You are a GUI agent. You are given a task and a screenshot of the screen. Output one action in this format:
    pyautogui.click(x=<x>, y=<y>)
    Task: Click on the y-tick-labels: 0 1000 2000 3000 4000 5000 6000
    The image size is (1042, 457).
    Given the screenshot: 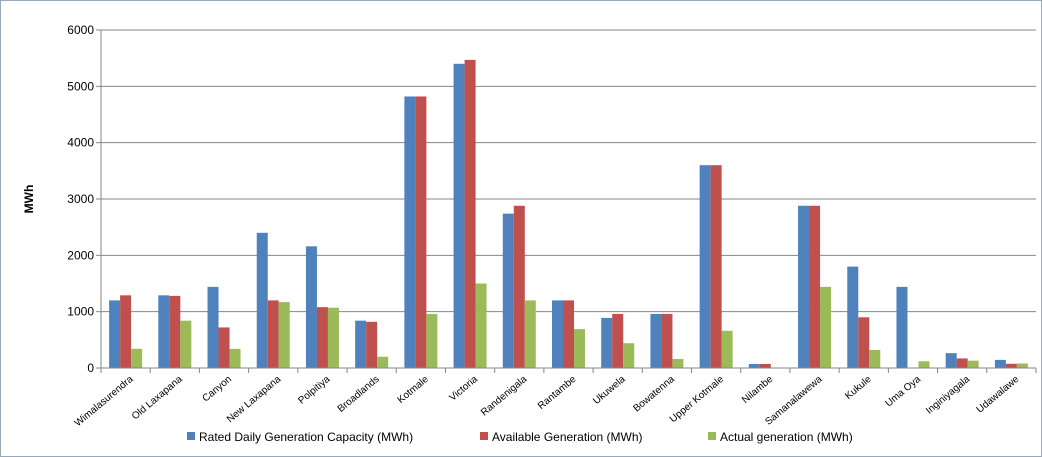 What is the action you would take?
    pyautogui.click(x=80, y=199)
    